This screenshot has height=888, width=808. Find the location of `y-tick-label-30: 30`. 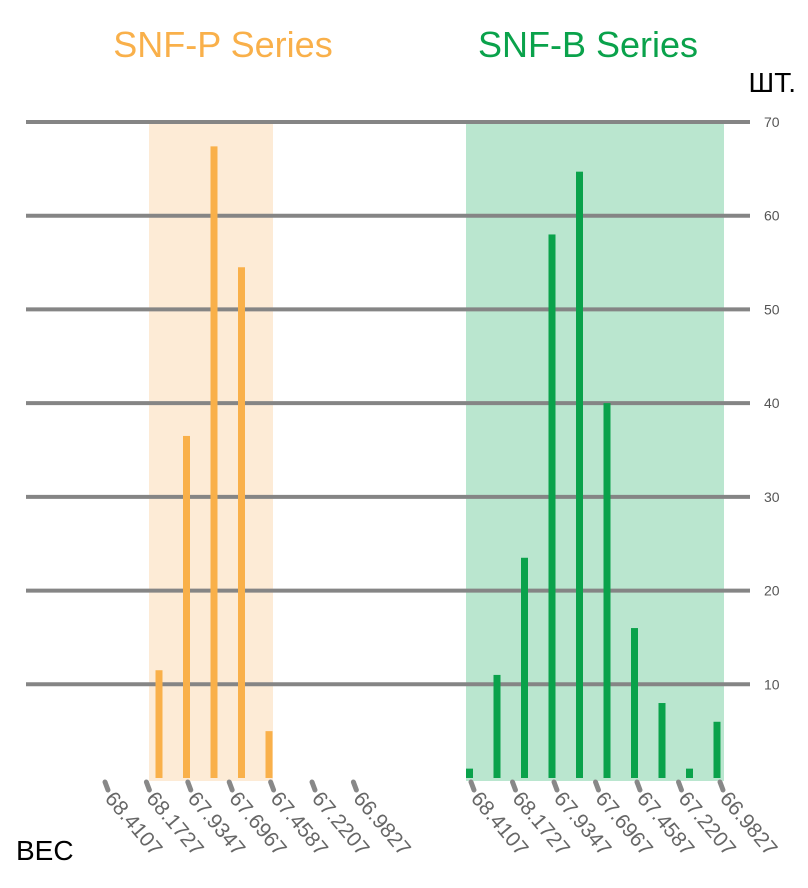

y-tick-label-30: 30 is located at coordinates (772, 497).